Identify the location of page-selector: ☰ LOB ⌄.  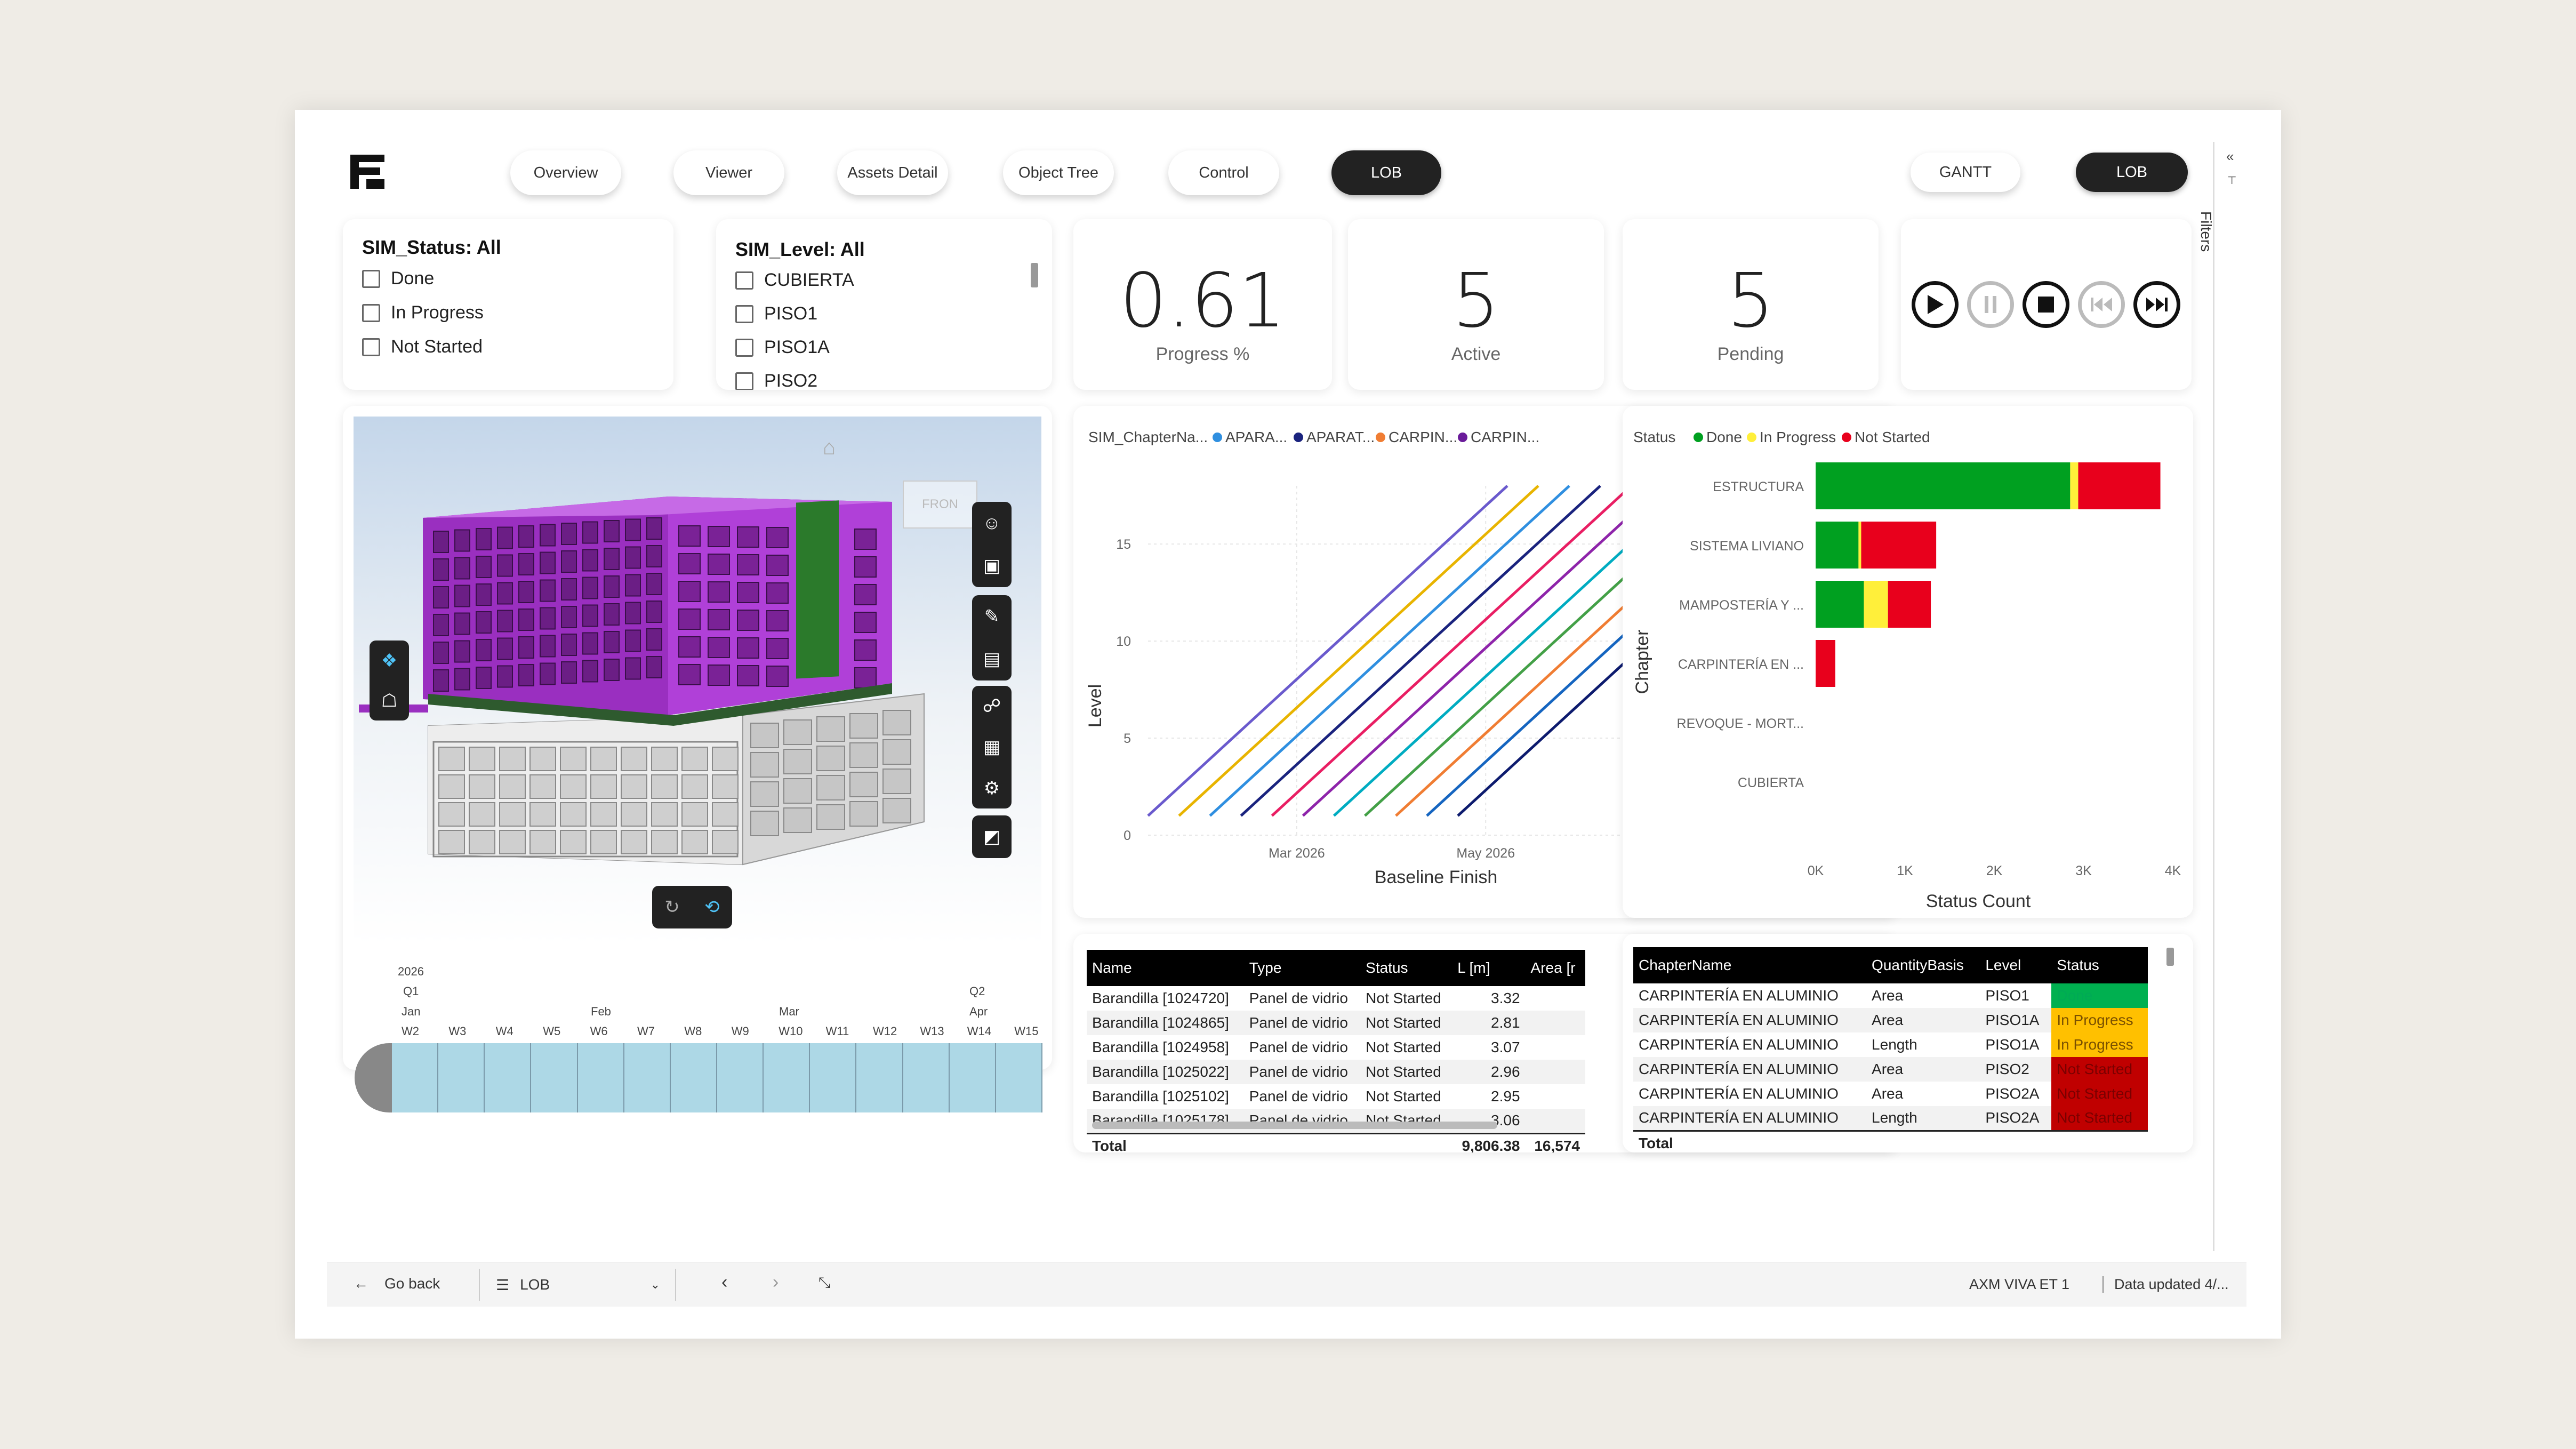
(577, 1285).